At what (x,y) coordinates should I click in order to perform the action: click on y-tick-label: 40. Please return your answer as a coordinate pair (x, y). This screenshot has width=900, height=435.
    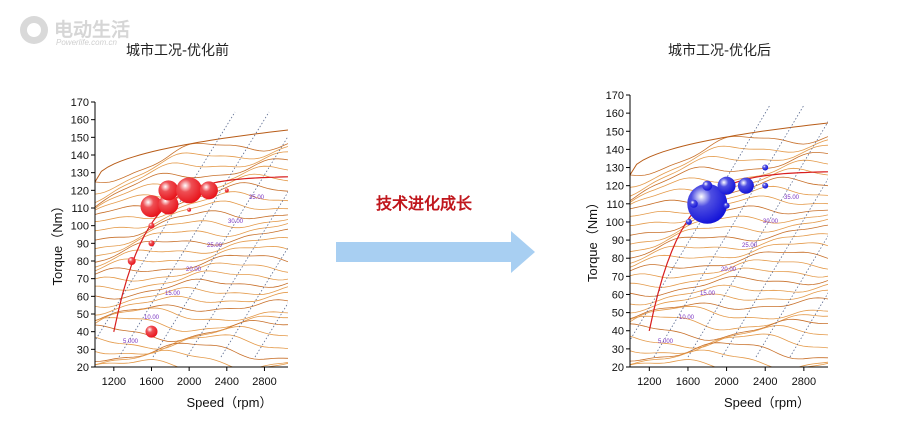
    Looking at the image, I should click on (618, 332).